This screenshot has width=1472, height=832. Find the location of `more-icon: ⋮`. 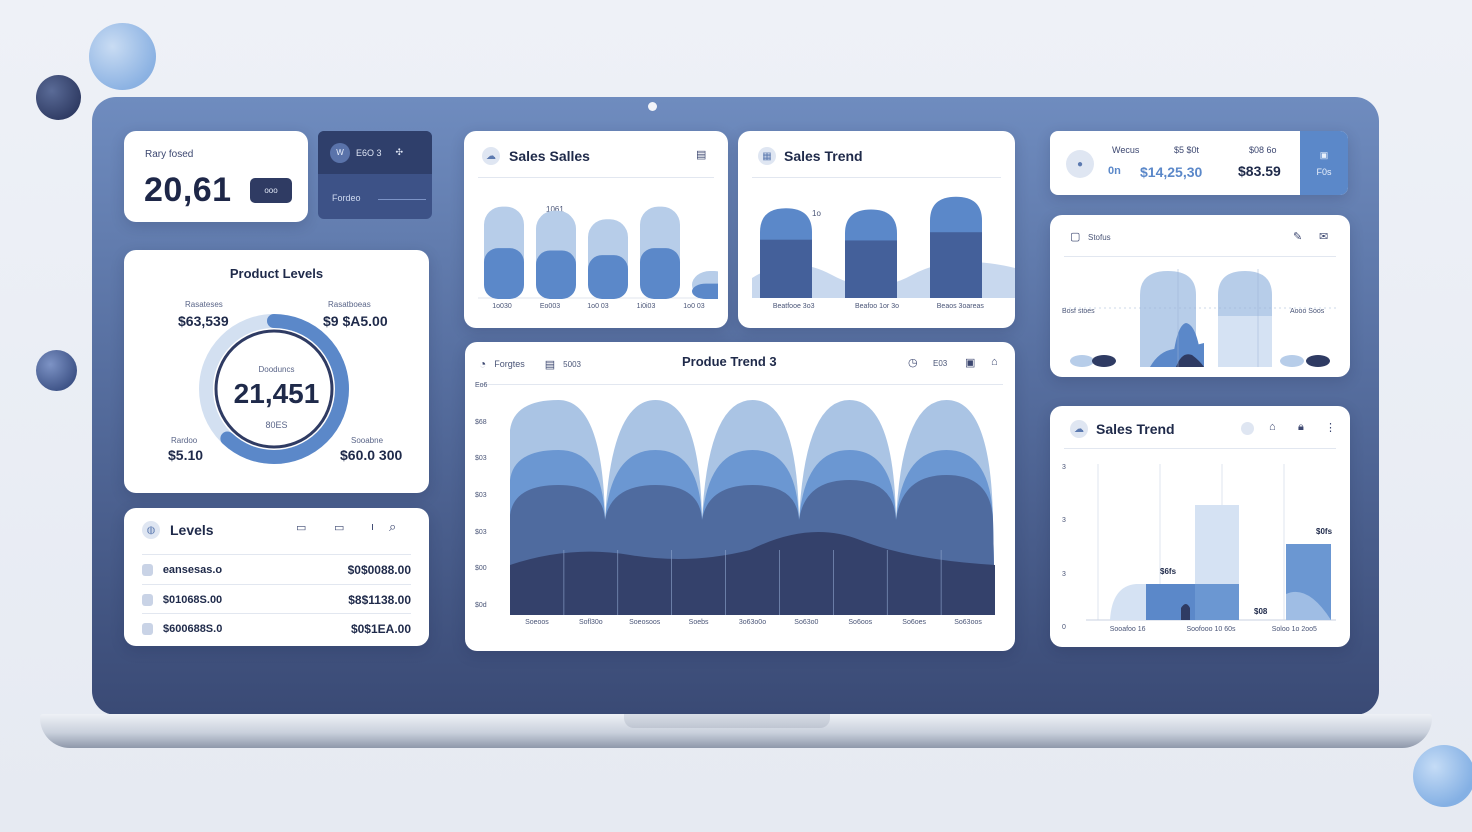

more-icon: ⋮ is located at coordinates (1330, 428).